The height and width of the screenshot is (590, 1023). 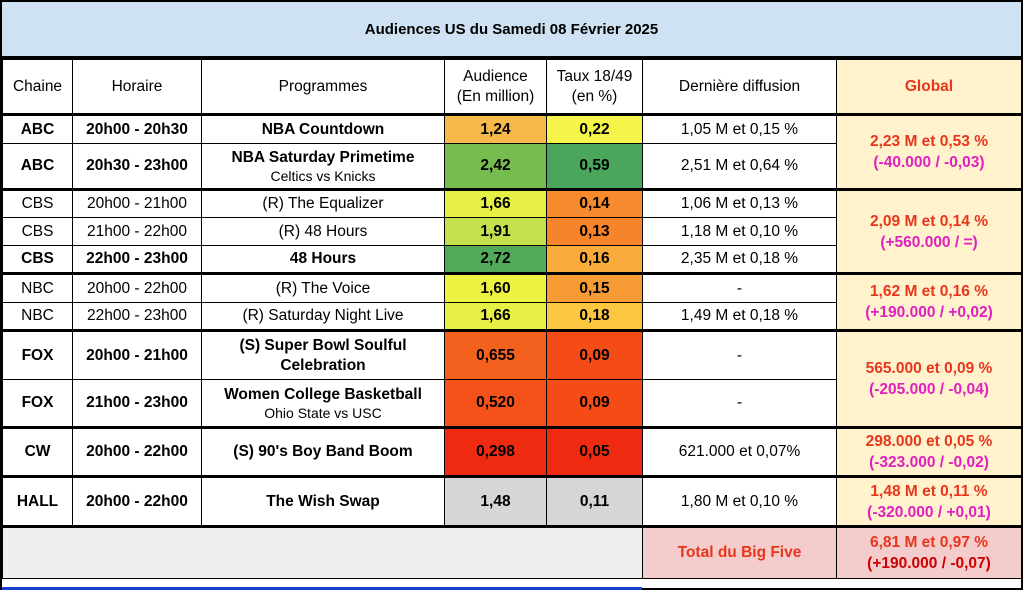 I want to click on header-programmes: Programmes, so click(x=323, y=87).